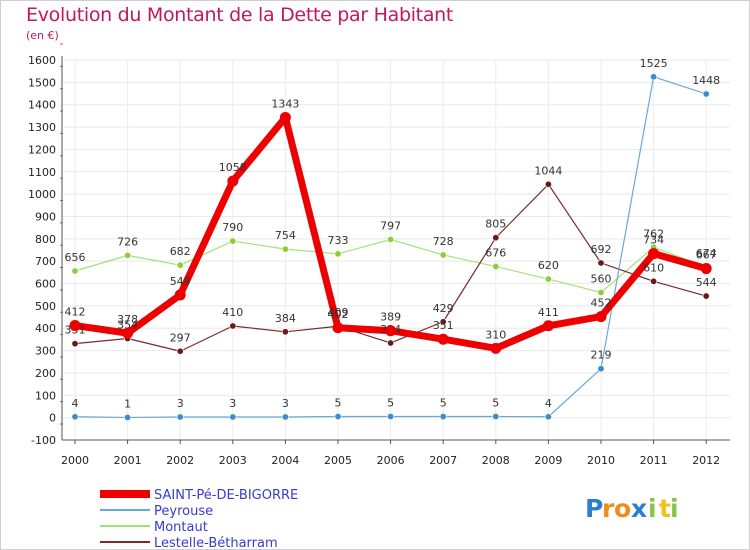 The height and width of the screenshot is (550, 750). Describe the element at coordinates (443, 308) in the screenshot. I see `data-label: 429` at that location.